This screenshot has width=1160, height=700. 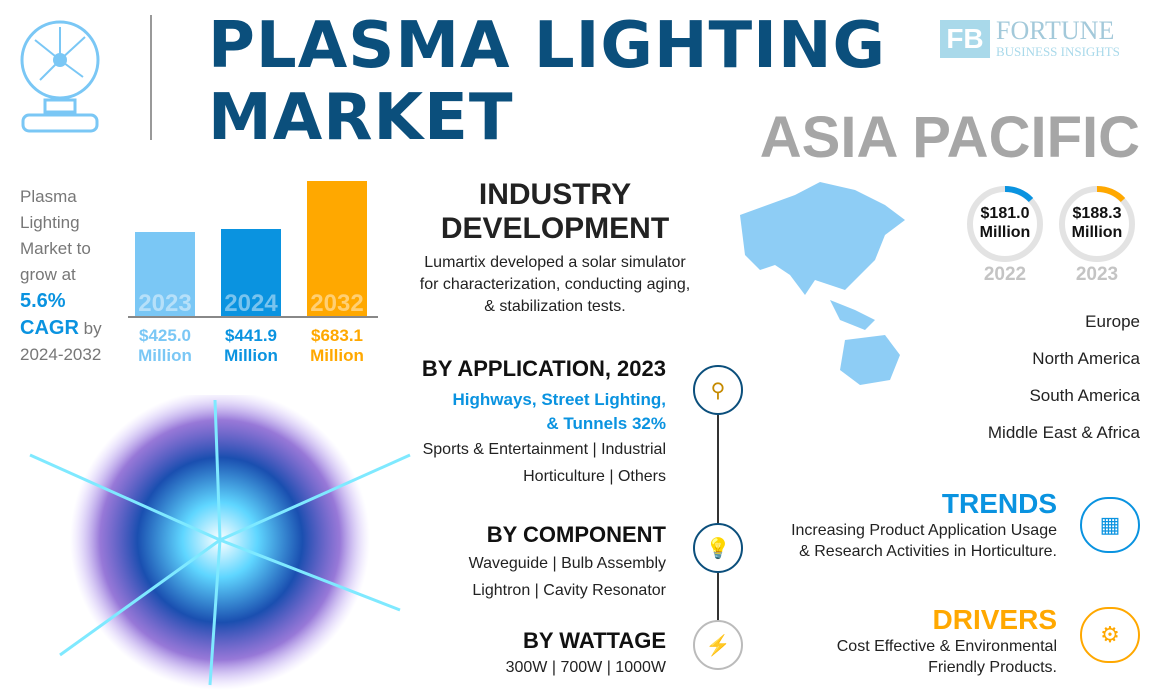 What do you see at coordinates (361, 118) in the screenshot?
I see `title-line2: MARKET` at bounding box center [361, 118].